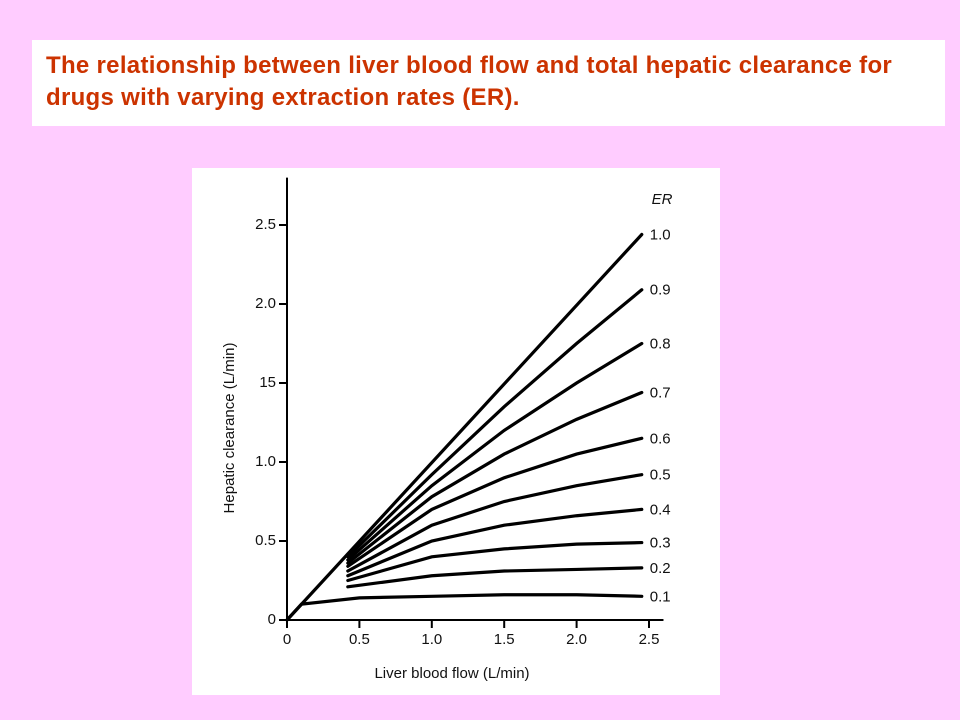 The width and height of the screenshot is (960, 720). Describe the element at coordinates (660, 392) in the screenshot. I see `series-label: 0.7` at that location.